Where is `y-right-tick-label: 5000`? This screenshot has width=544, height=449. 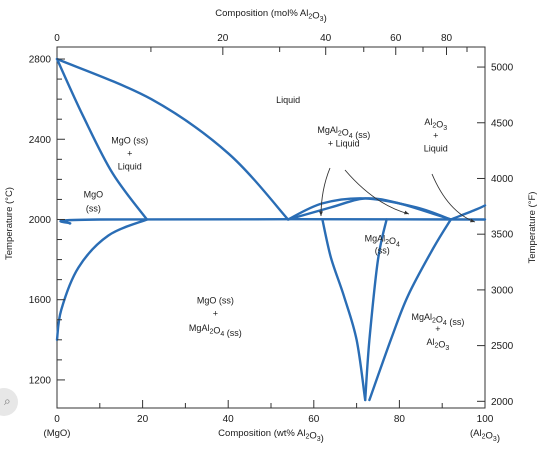
y-right-tick-label: 5000 is located at coordinates (502, 68).